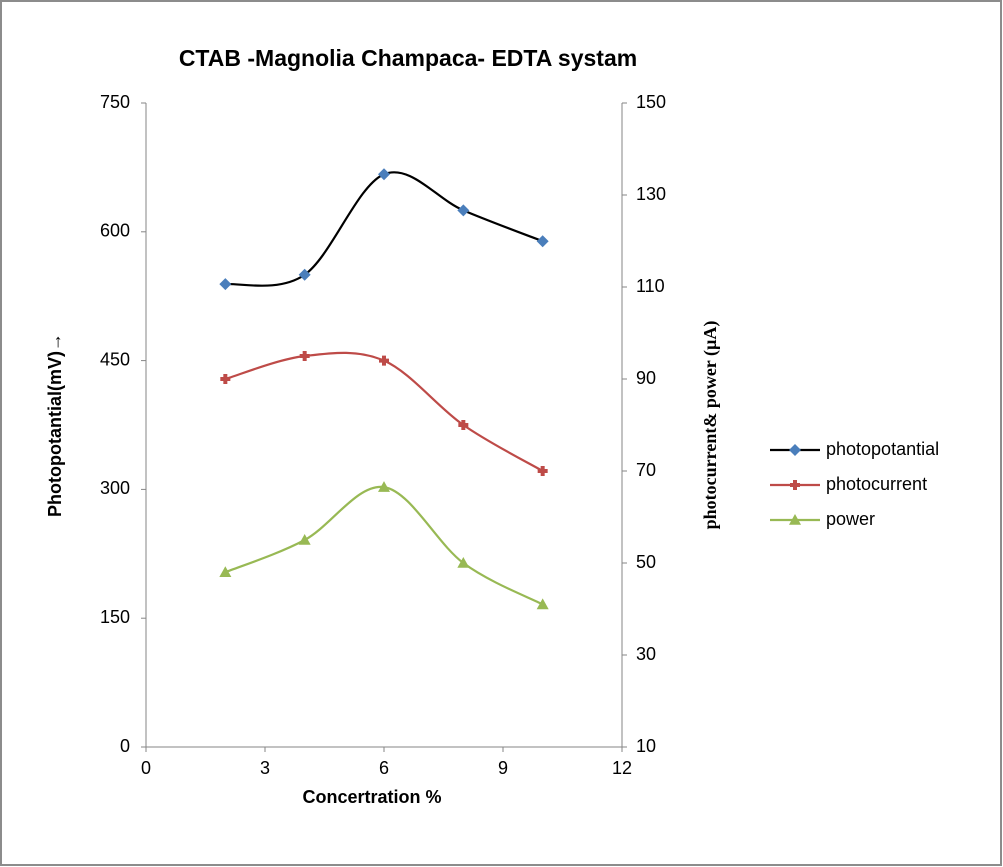 The height and width of the screenshot is (867, 1003). What do you see at coordinates (115, 488) in the screenshot?
I see `y-tick-label: 300` at bounding box center [115, 488].